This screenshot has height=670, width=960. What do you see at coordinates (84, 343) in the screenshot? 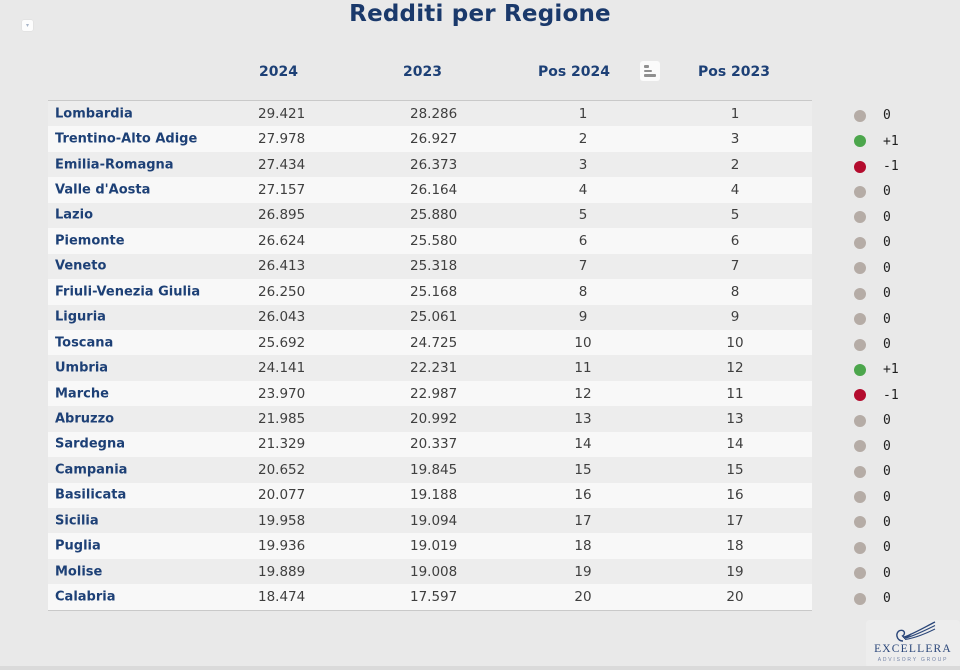
I see `region-name: Toscana` at bounding box center [84, 343].